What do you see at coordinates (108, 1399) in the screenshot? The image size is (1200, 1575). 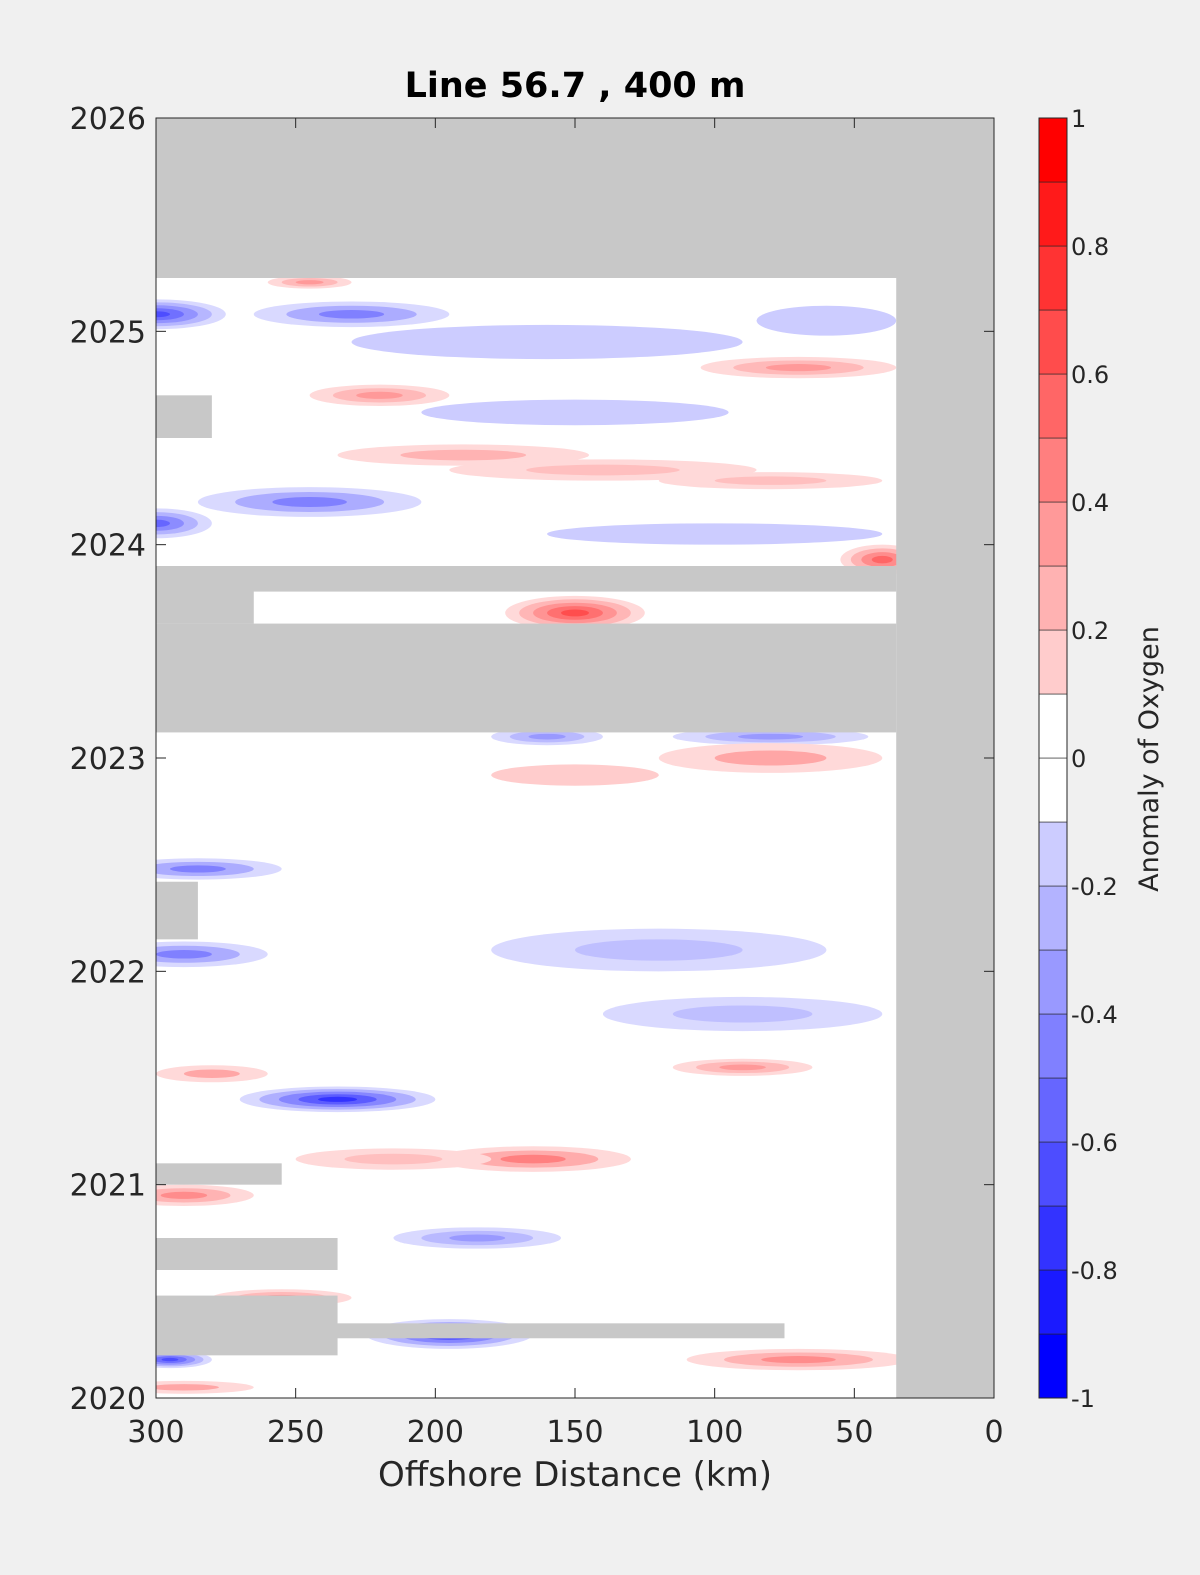 I see `y-tick-label: 2020` at bounding box center [108, 1399].